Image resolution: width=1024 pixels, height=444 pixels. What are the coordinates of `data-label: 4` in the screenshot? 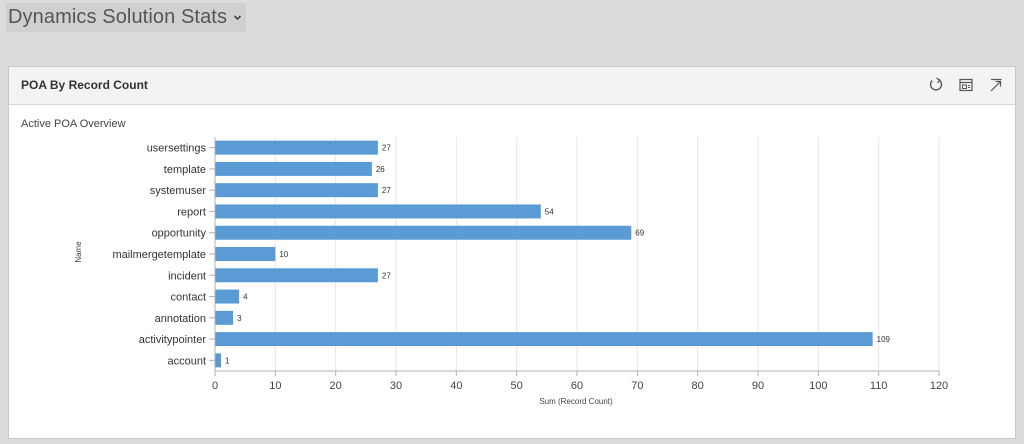 It's located at (245, 297).